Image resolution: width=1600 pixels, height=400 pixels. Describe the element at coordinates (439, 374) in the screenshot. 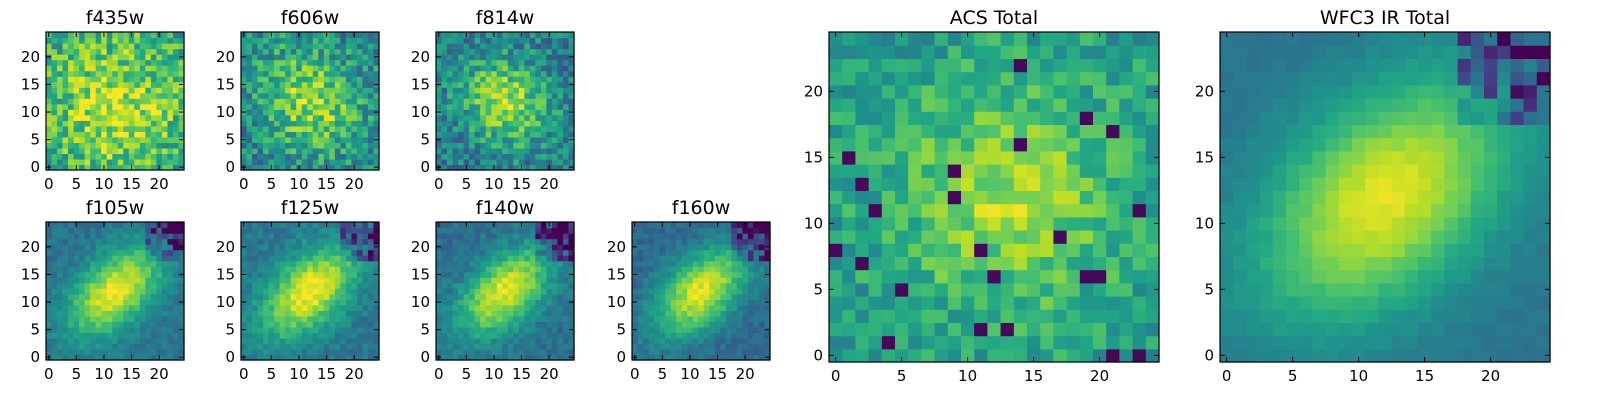

I see `x-tick-label: 0` at that location.